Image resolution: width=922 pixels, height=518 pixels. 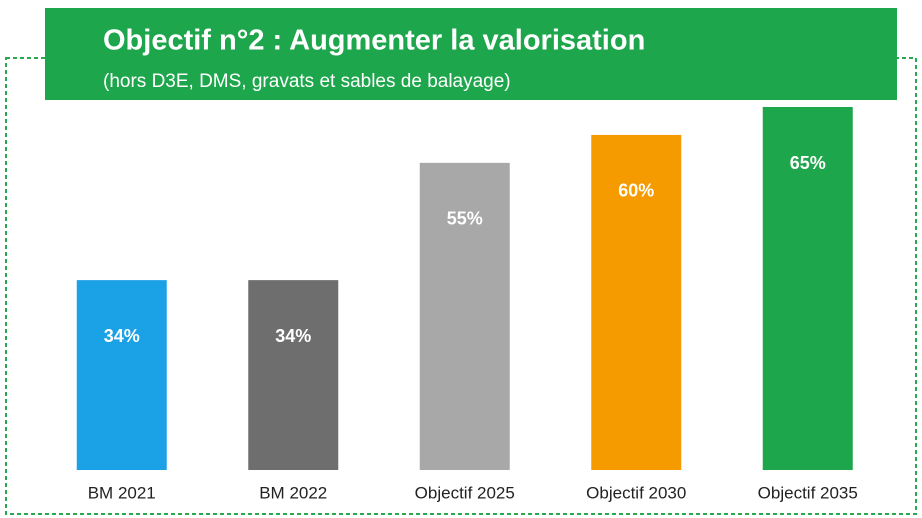 I want to click on value-label: 65%, so click(x=808, y=163).